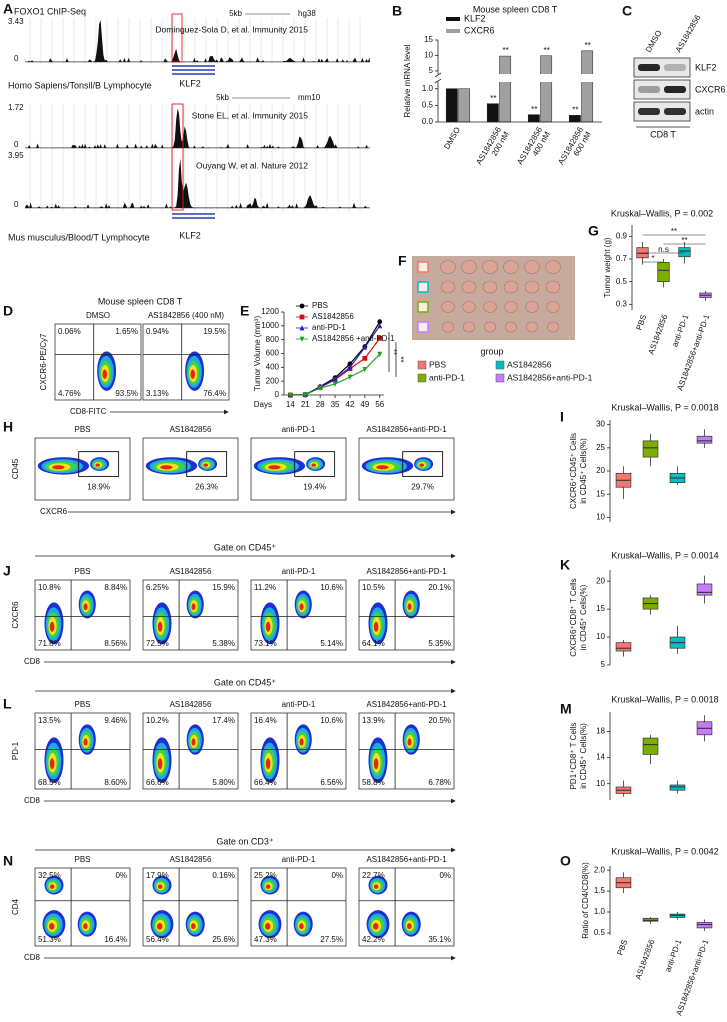 Image resolution: width=727 pixels, height=1022 pixels. What do you see at coordinates (673, 955) in the screenshot?
I see `x-tick-label: anti-PD-1` at bounding box center [673, 955].